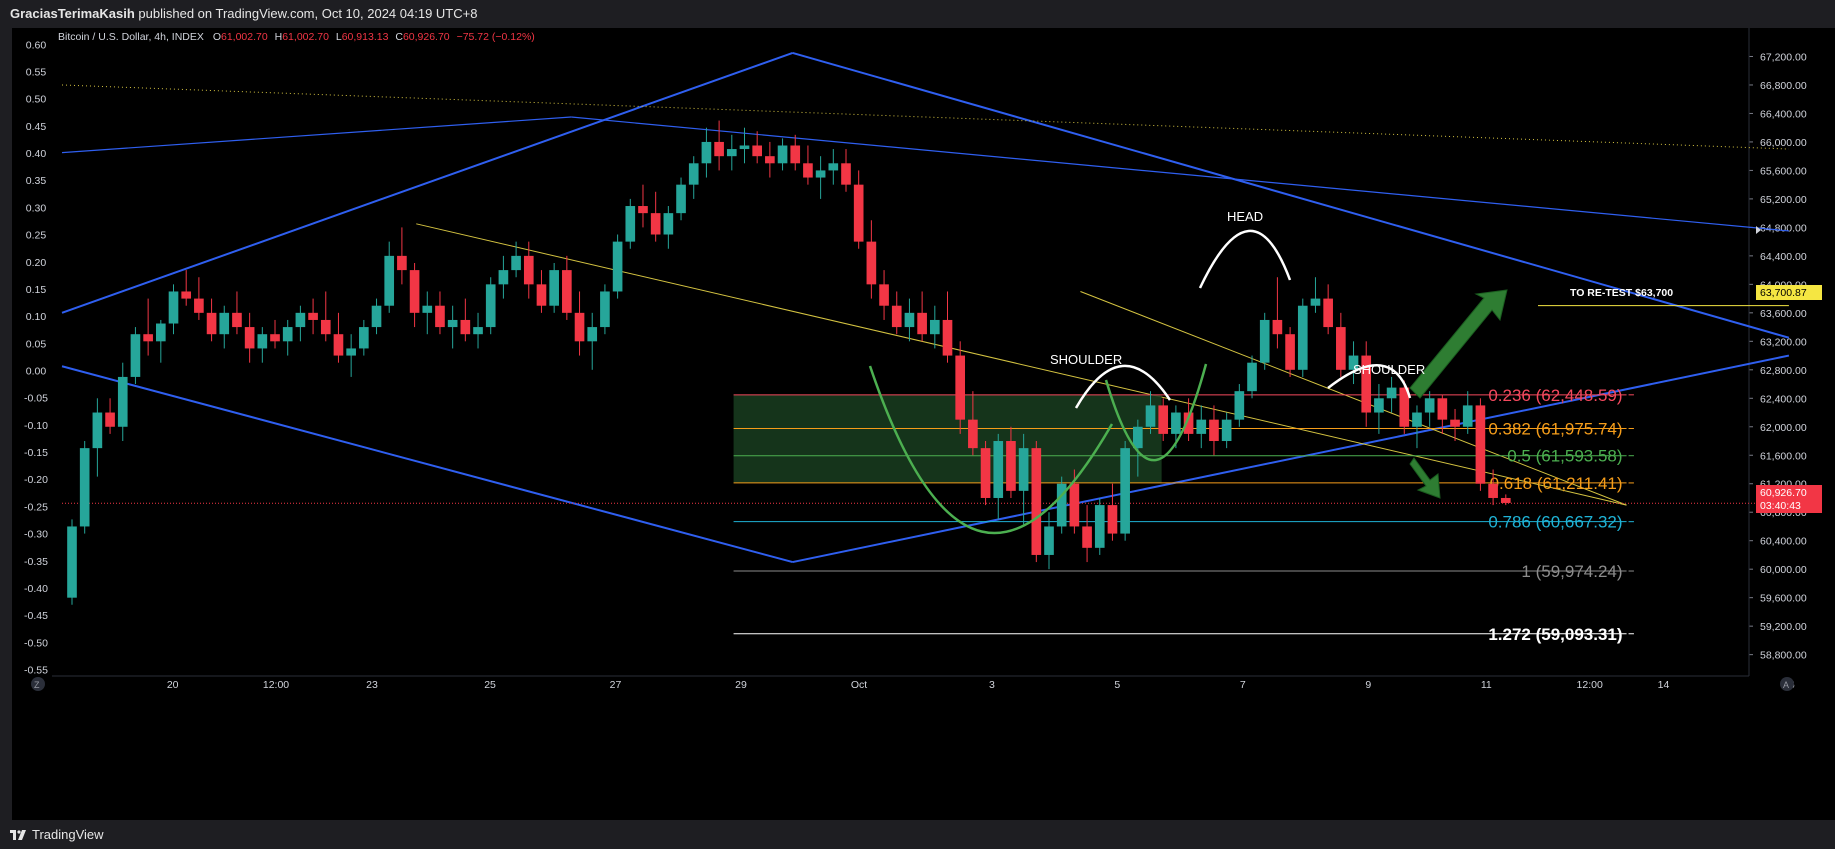 The width and height of the screenshot is (1835, 849). Describe the element at coordinates (925, 117) in the screenshot. I see `dotted-resistance-line` at that location.